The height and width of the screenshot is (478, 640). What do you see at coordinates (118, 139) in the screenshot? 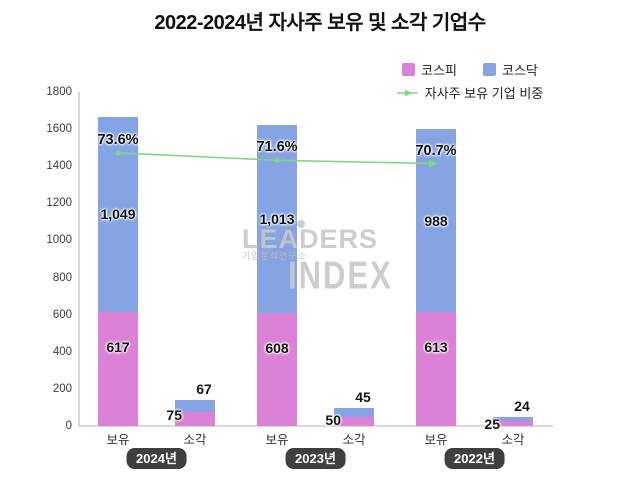
I see `ratio-percent-label: 73.6%` at bounding box center [118, 139].